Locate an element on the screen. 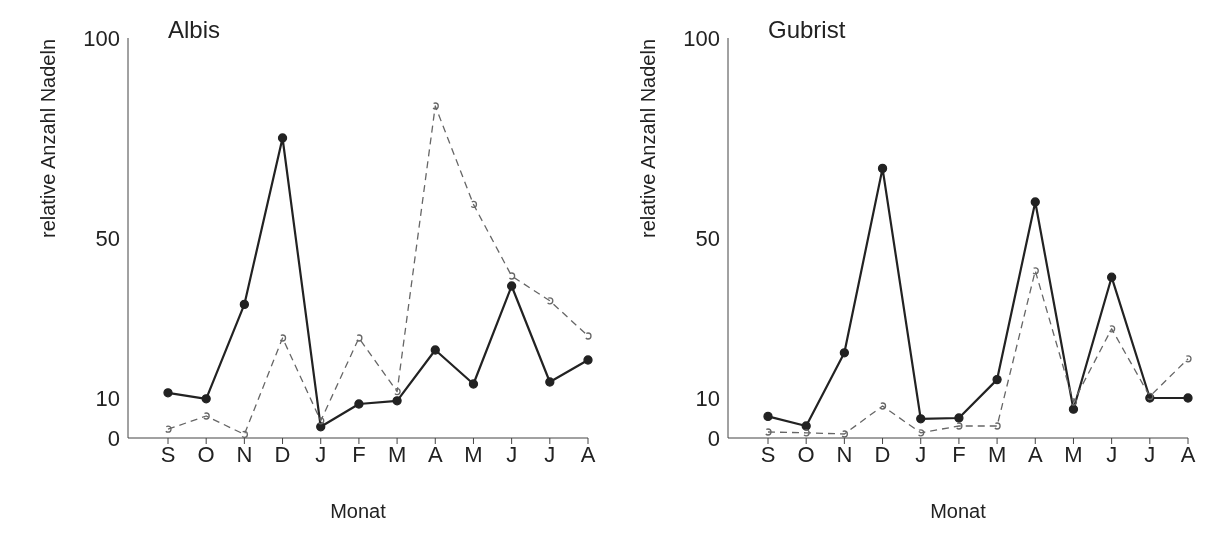 The height and width of the screenshot is (557, 1224). chart-title: Albis is located at coordinates (194, 30).